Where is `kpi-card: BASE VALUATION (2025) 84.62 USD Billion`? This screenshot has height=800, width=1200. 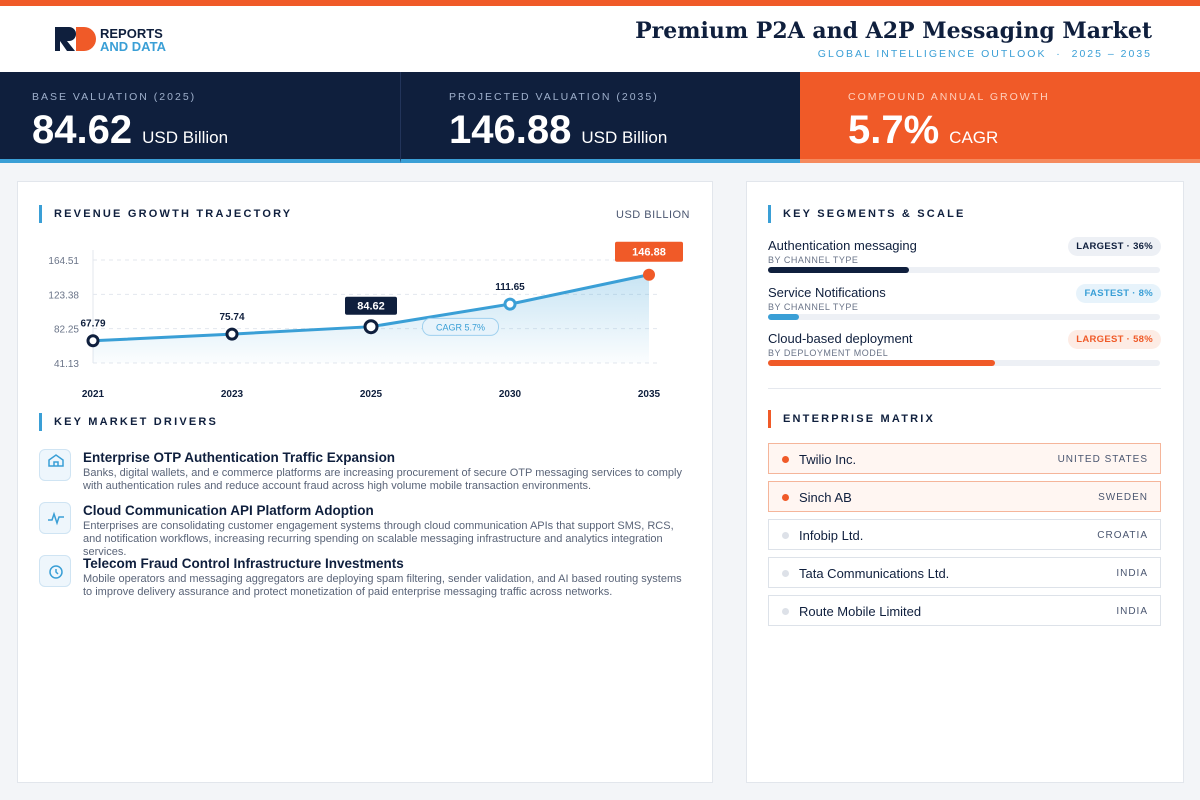
kpi-card: BASE VALUATION (2025) 84.62 USD Billion is located at coordinates (200, 117).